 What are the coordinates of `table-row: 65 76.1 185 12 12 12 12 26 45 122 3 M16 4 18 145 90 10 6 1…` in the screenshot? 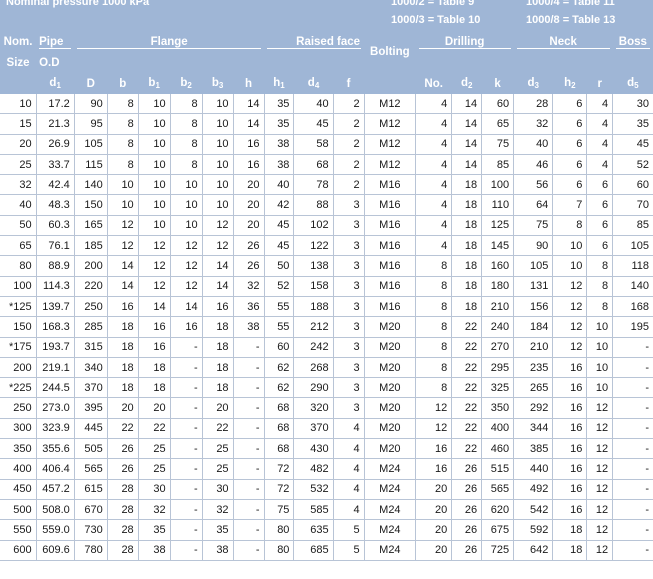 It's located at (326, 246).